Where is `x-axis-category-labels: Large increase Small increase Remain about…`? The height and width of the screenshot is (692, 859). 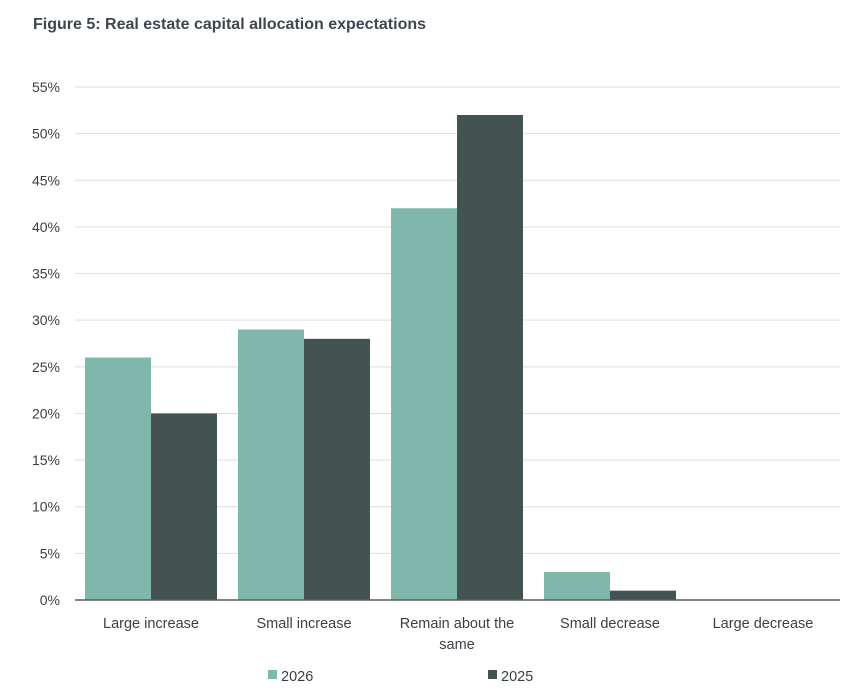 x-axis-category-labels: Large increase Small increase Remain about… is located at coordinates (458, 634).